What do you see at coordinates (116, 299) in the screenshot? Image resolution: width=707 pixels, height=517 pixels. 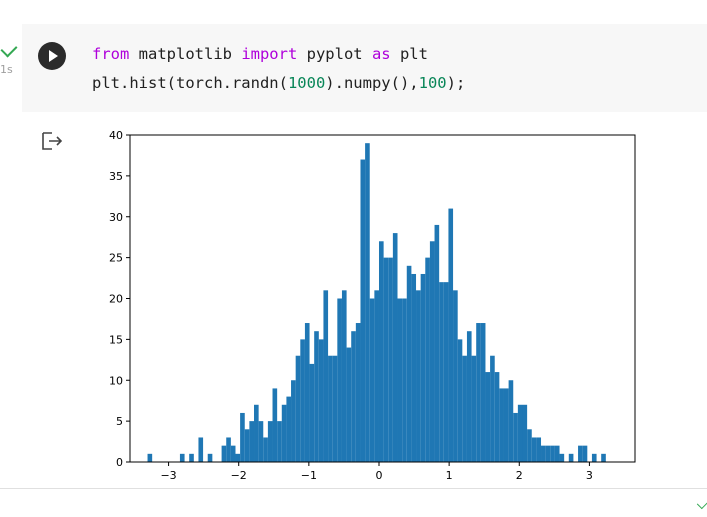 I see `y-tick-label: 20` at bounding box center [116, 299].